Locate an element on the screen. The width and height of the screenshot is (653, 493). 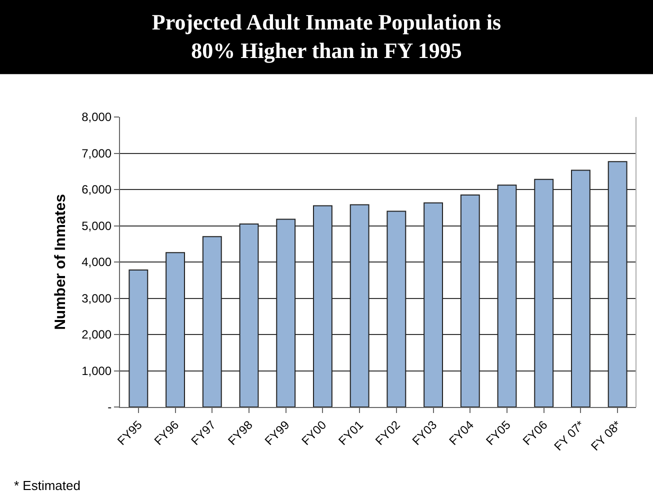
y-axis-title: Number of Inmates is located at coordinates (60, 262).